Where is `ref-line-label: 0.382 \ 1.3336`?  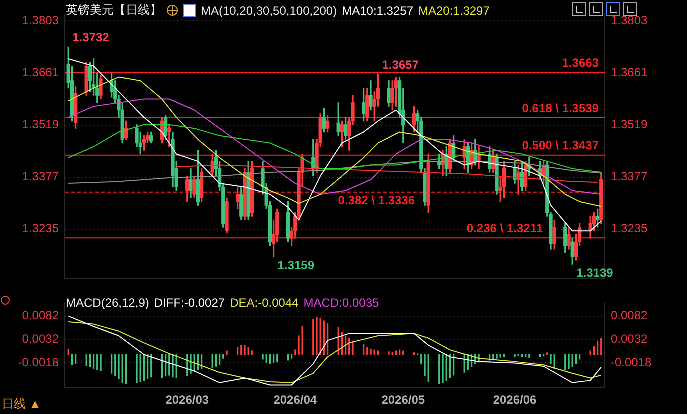 ref-line-label: 0.382 \ 1.3336 is located at coordinates (377, 201).